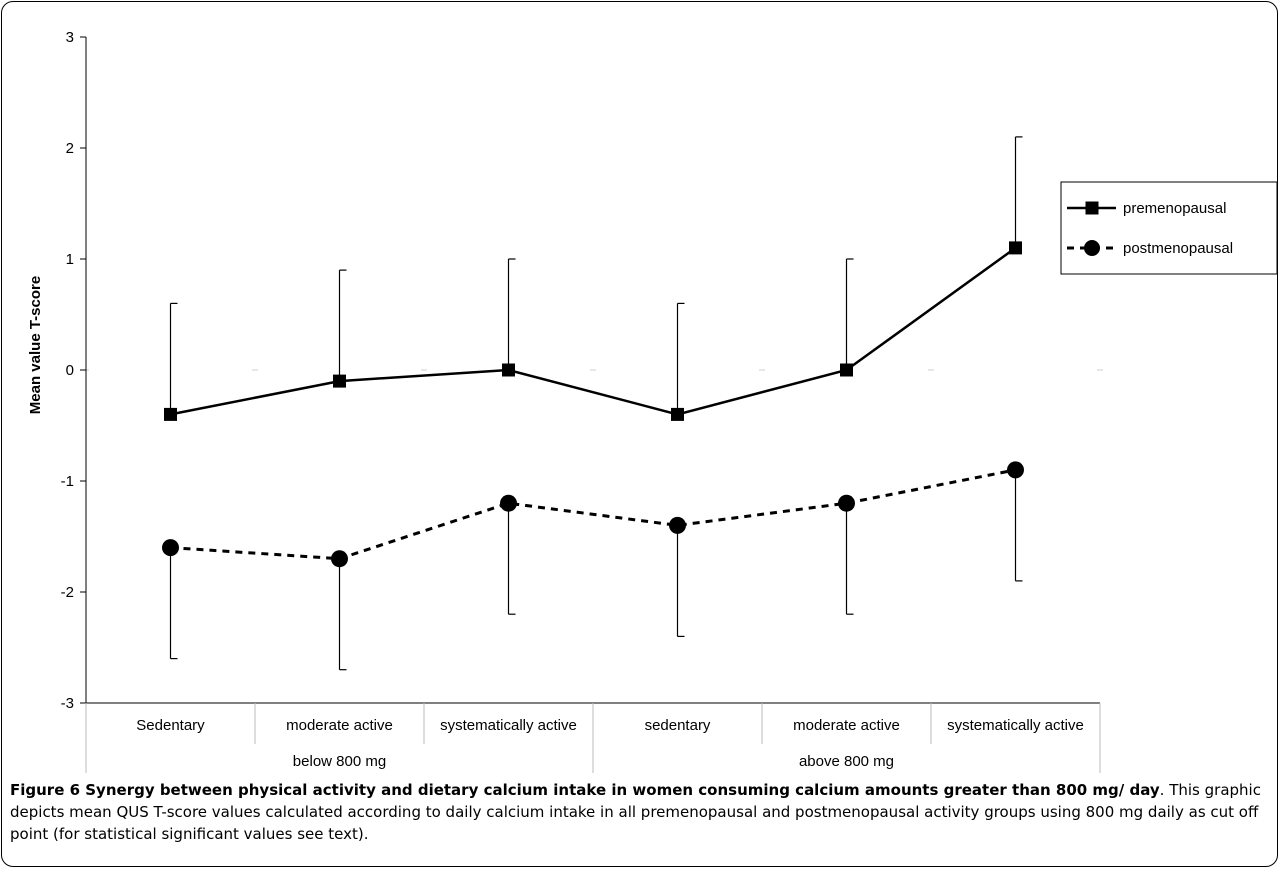 This screenshot has width=1282, height=870. I want to click on y-tick-label: -3, so click(67, 703).